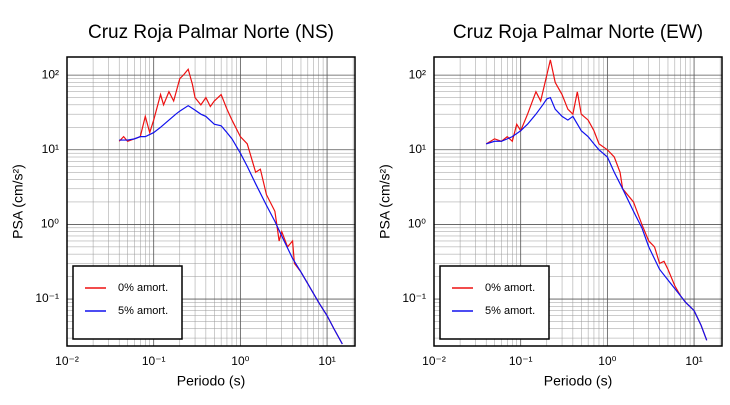  I want to click on chart-title: Cruz Roja Palmar Norte (NS), so click(211, 32).